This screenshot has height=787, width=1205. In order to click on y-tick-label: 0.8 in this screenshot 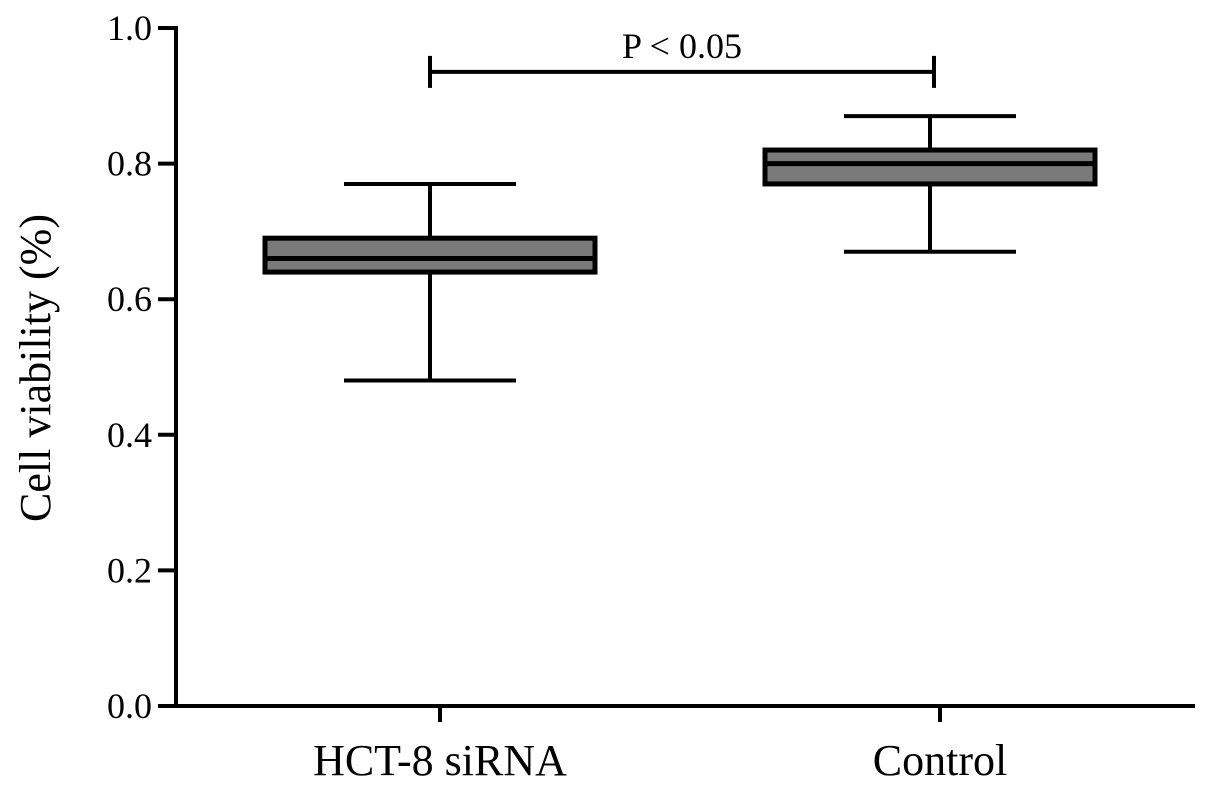, I will do `click(129, 164)`.